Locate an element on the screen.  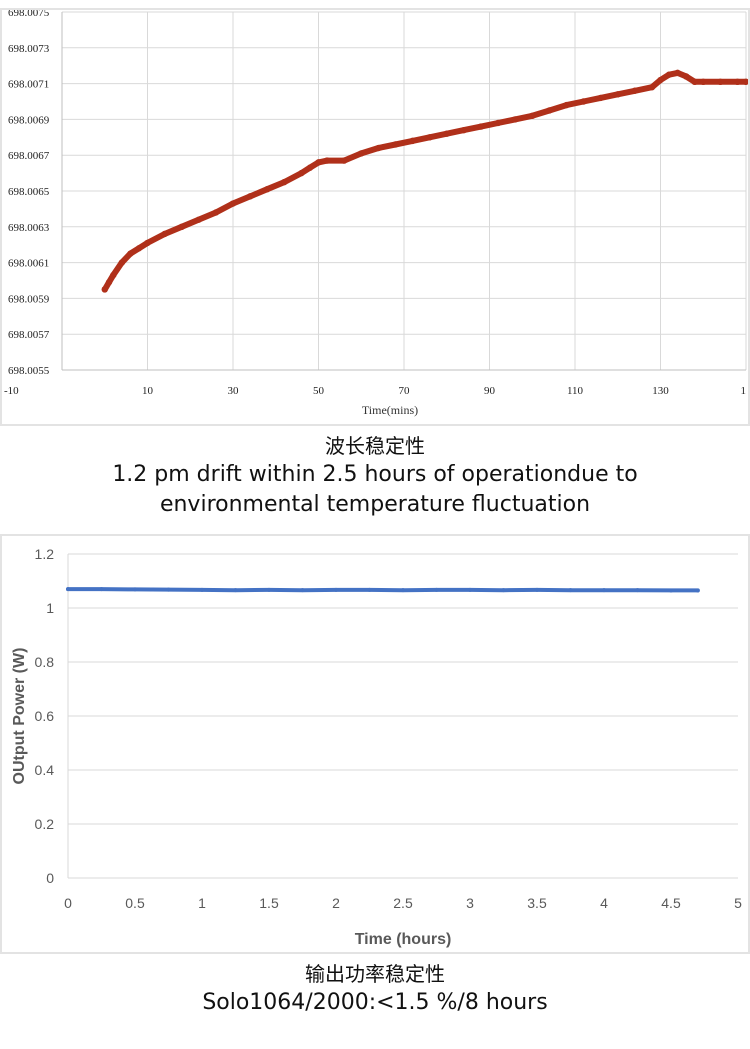
x-axis-title: Time (hours) is located at coordinates (403, 939).